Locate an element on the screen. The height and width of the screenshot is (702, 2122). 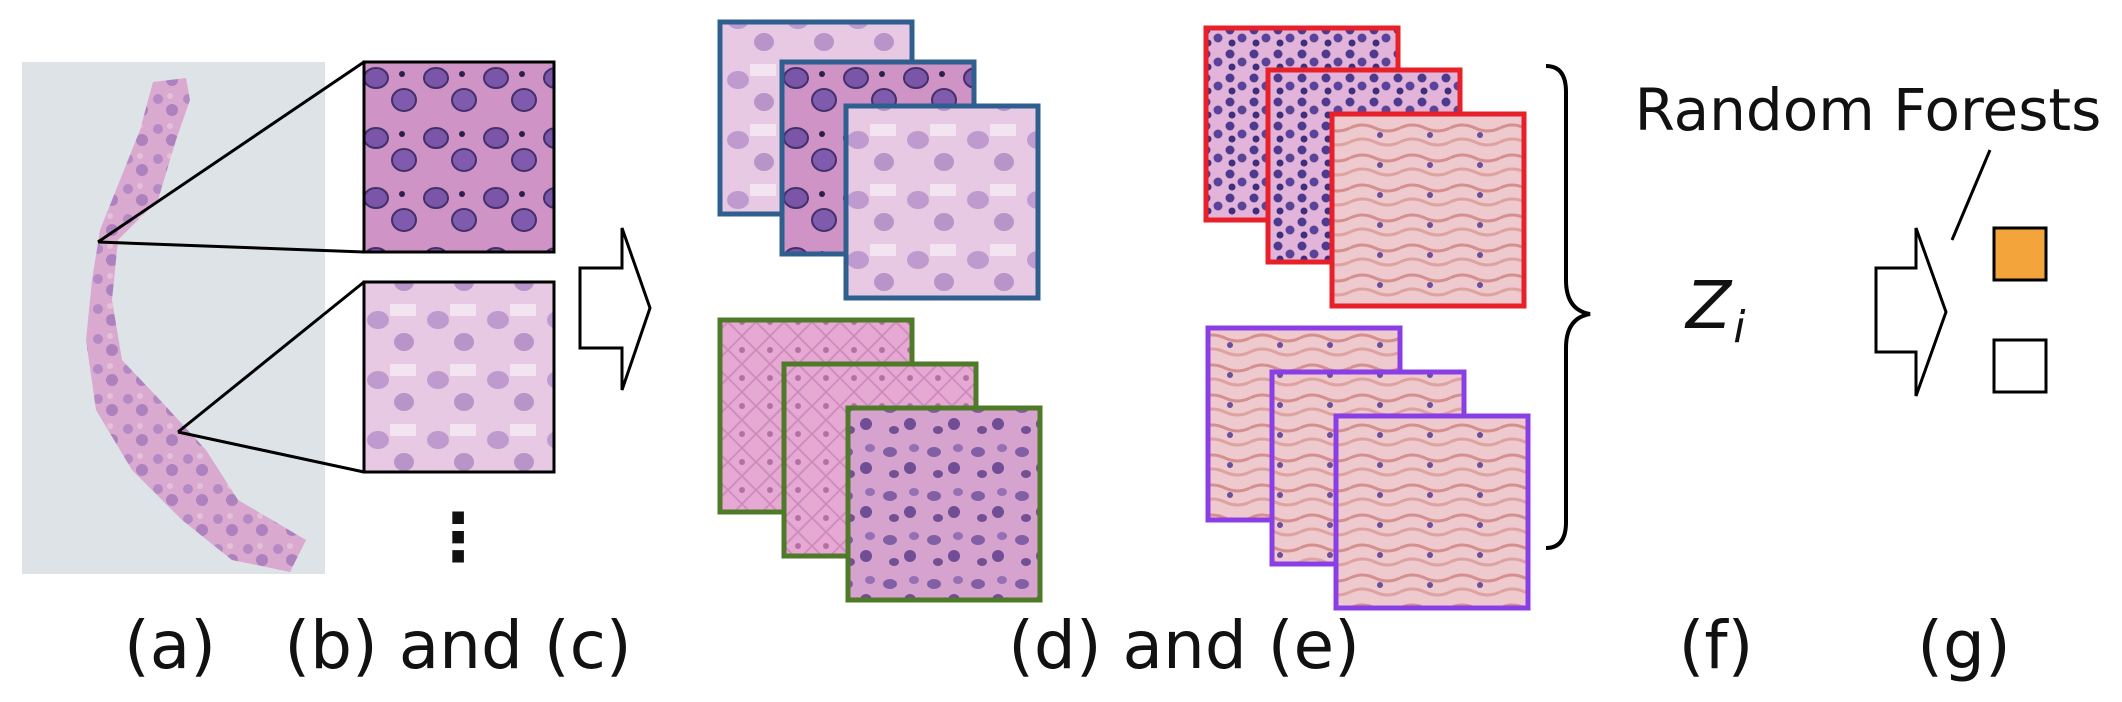
patch-stack-red is located at coordinates (1365, 167).